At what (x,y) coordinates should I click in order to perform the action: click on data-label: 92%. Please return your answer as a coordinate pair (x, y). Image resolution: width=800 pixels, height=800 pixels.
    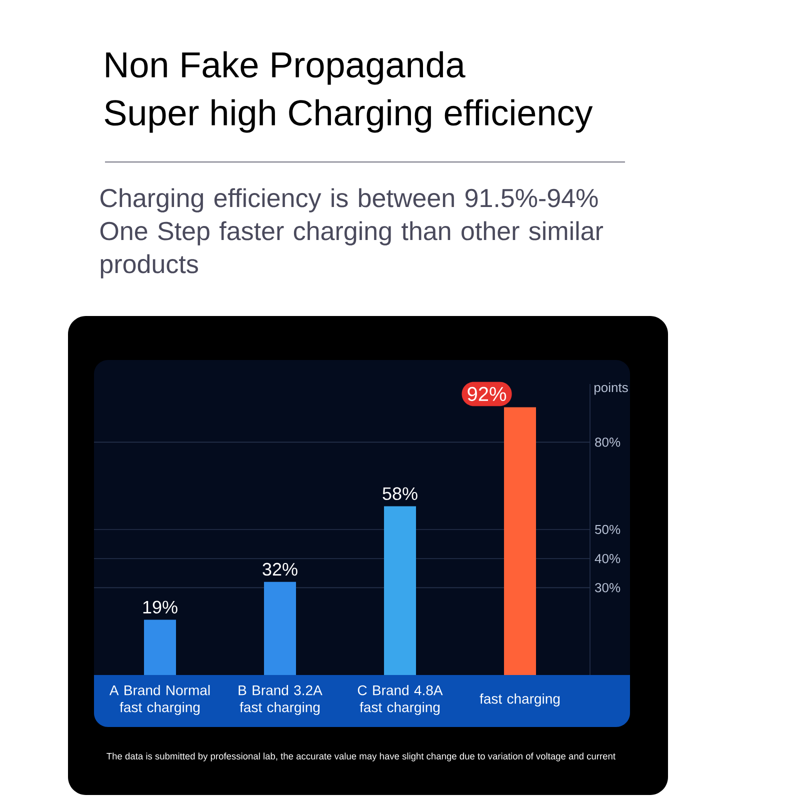
    Looking at the image, I should click on (487, 394).